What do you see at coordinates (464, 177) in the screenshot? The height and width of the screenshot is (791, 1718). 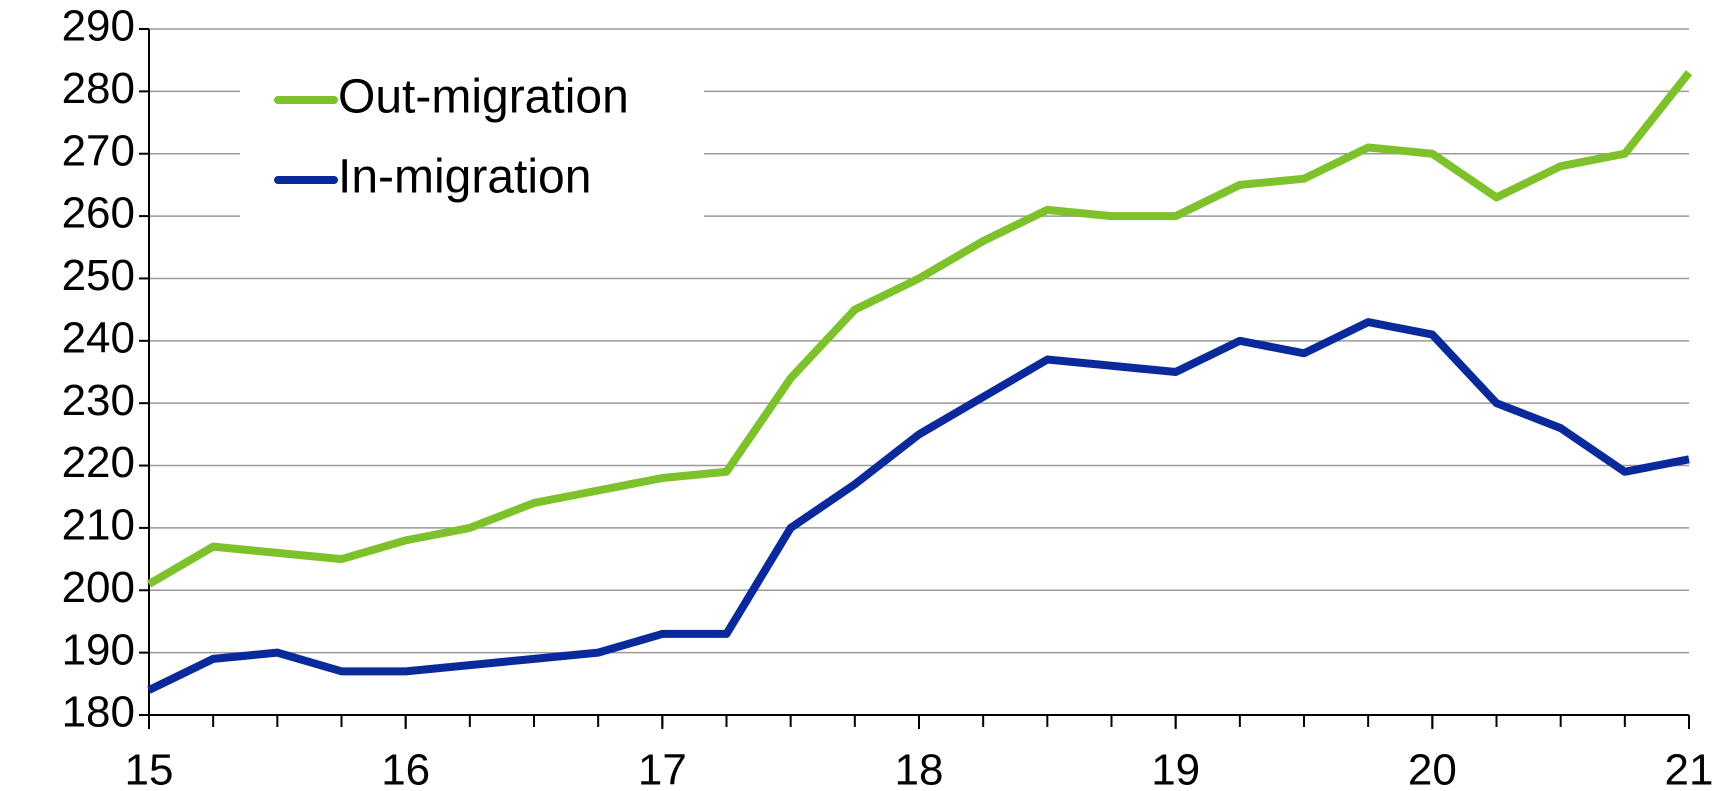 I see `legend-label: In-migration` at bounding box center [464, 177].